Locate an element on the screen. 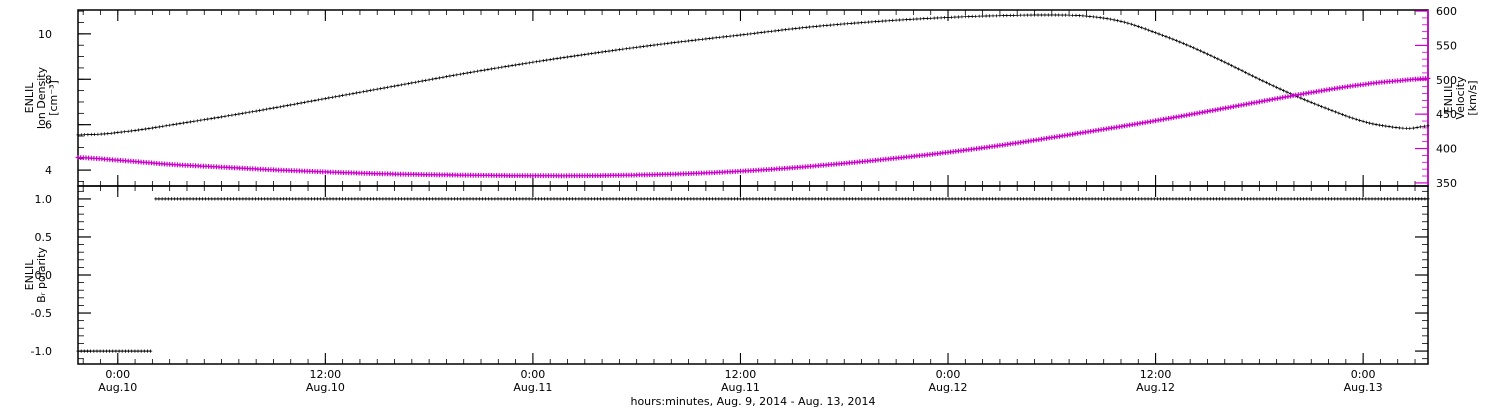  y-tick-label: 1.0 is located at coordinates (44, 199).